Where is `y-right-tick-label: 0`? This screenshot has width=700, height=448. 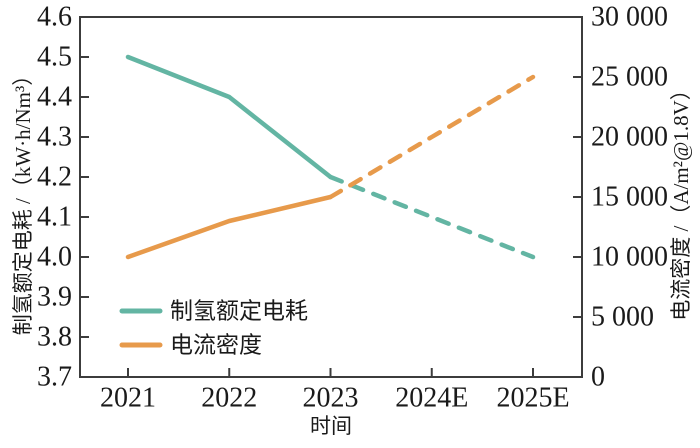
y-right-tick-label: 0 is located at coordinates (598, 377).